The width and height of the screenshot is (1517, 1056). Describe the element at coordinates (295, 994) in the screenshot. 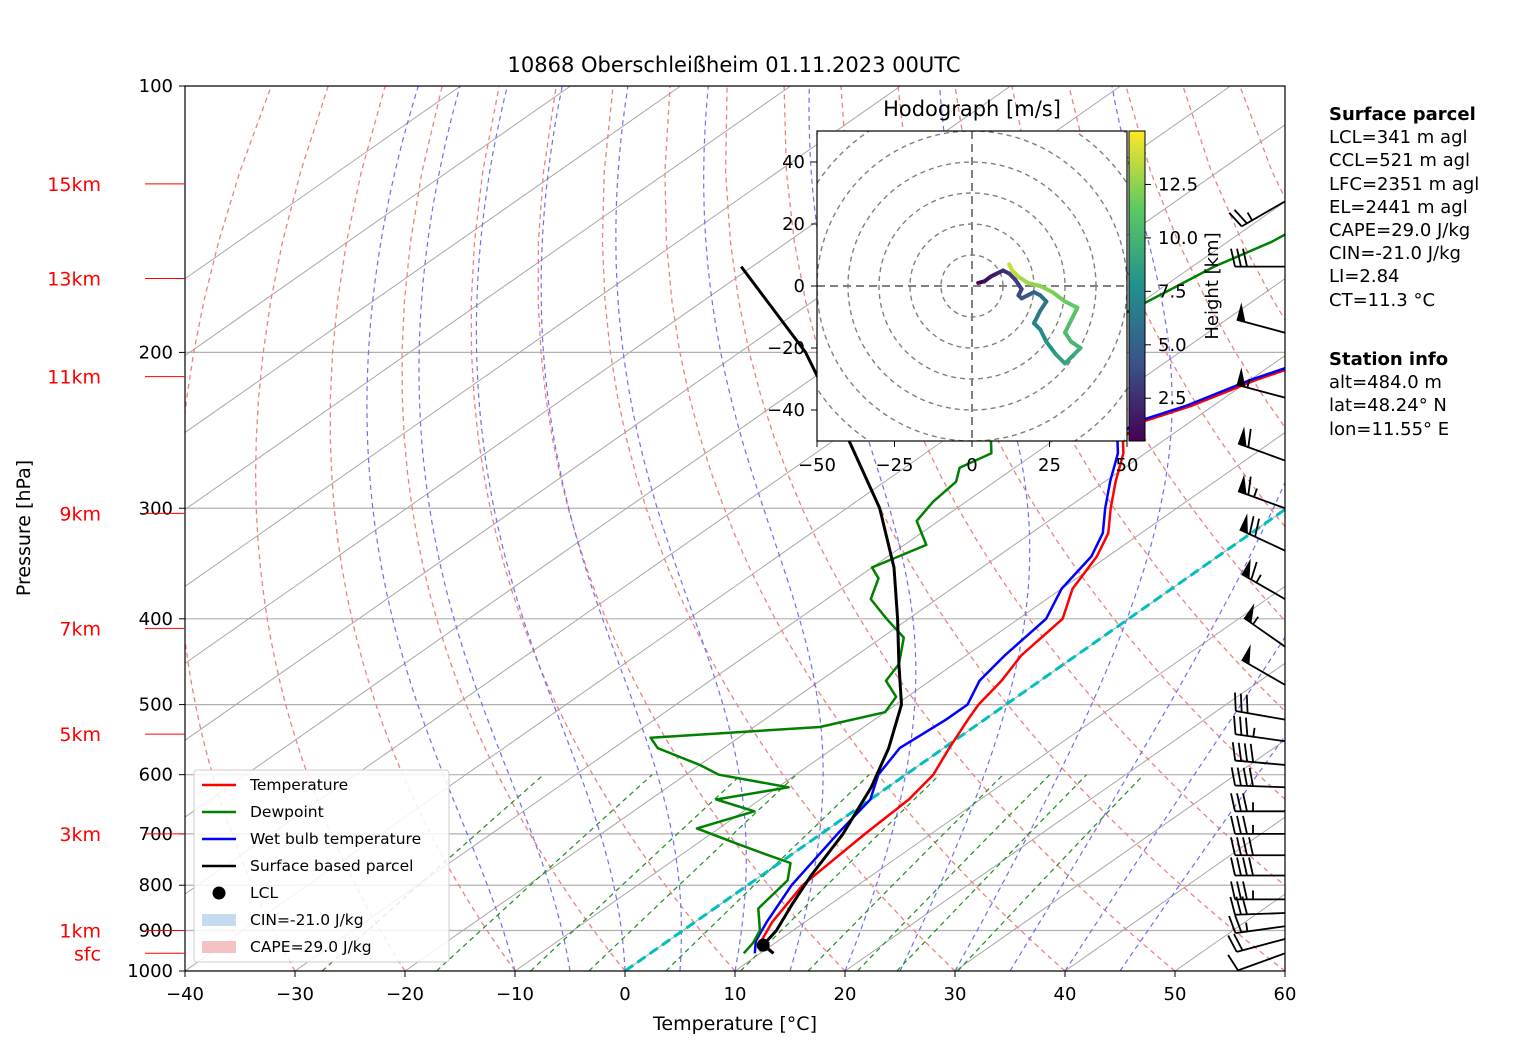

I see `x-tick-label: −30` at that location.